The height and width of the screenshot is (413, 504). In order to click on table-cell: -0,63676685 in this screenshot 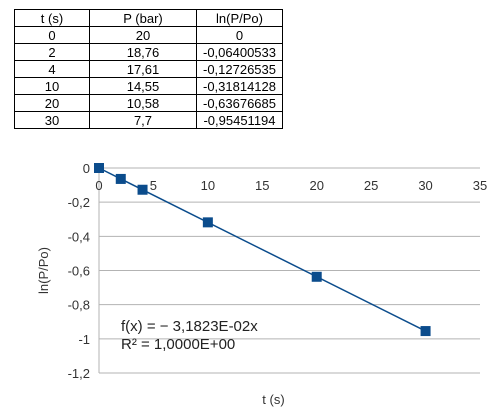, I will do `click(239, 103)`.